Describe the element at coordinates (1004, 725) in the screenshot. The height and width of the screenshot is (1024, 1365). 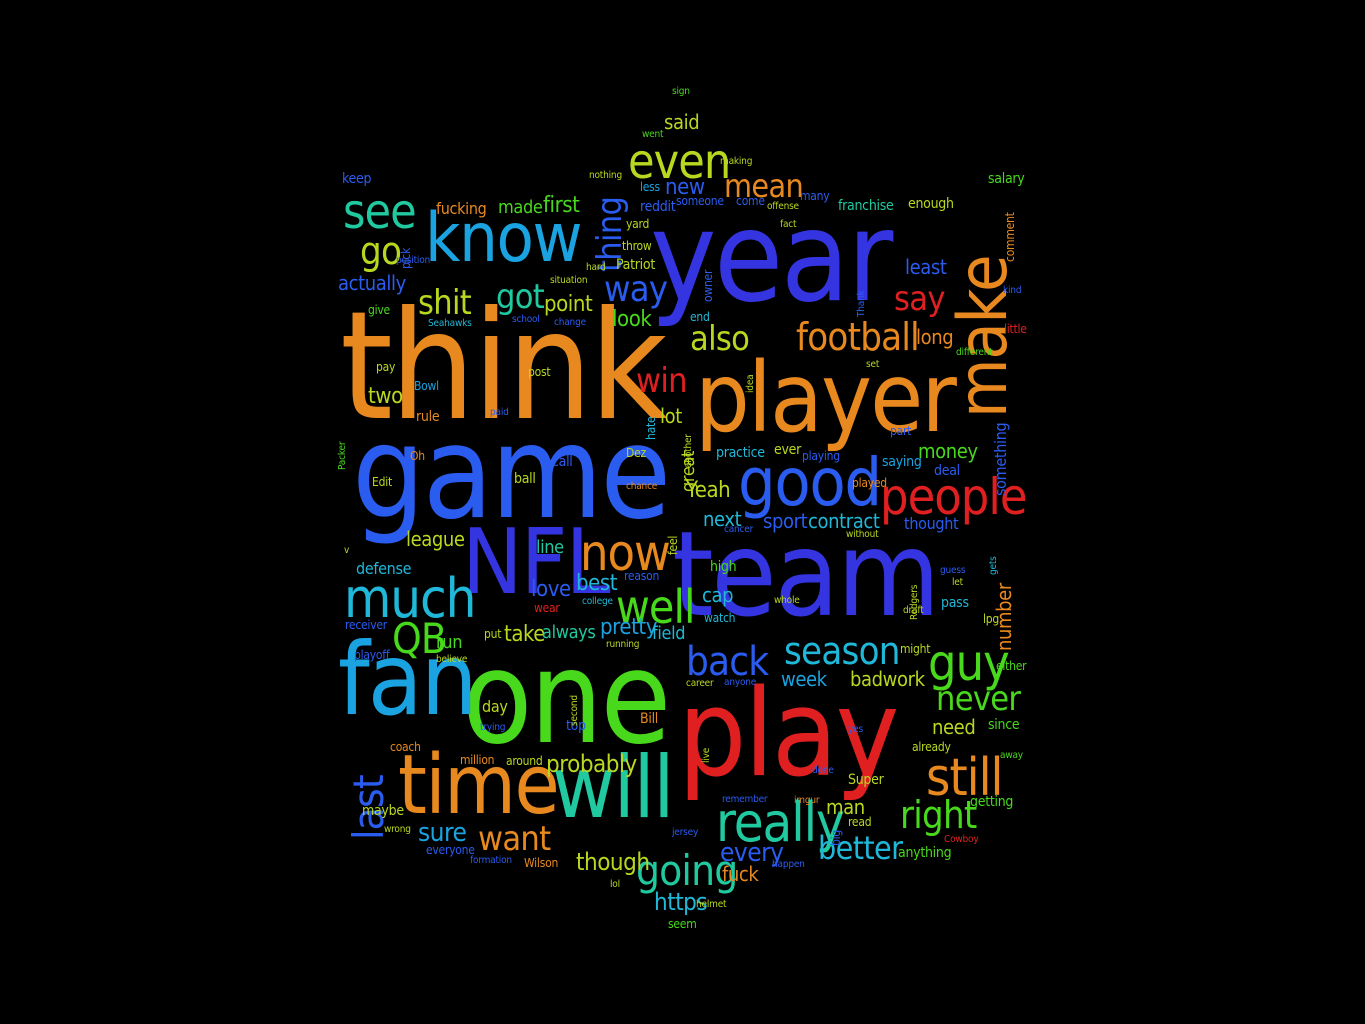
I see `word-since: since` at that location.